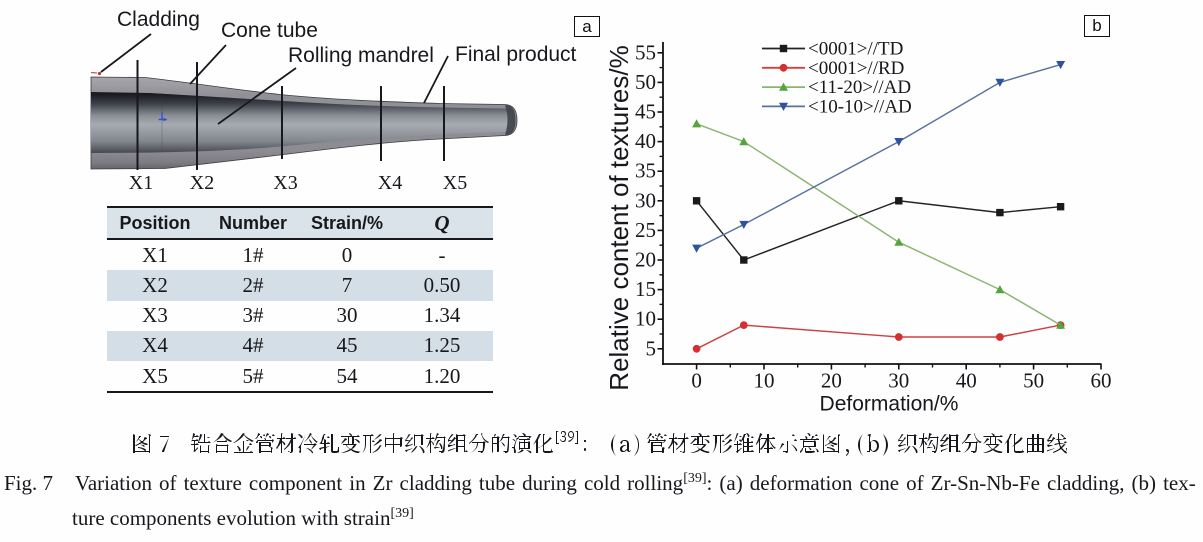 This screenshot has height=542, width=1203. What do you see at coordinates (651, 348) in the screenshot?
I see `svg-text: 5` at bounding box center [651, 348].